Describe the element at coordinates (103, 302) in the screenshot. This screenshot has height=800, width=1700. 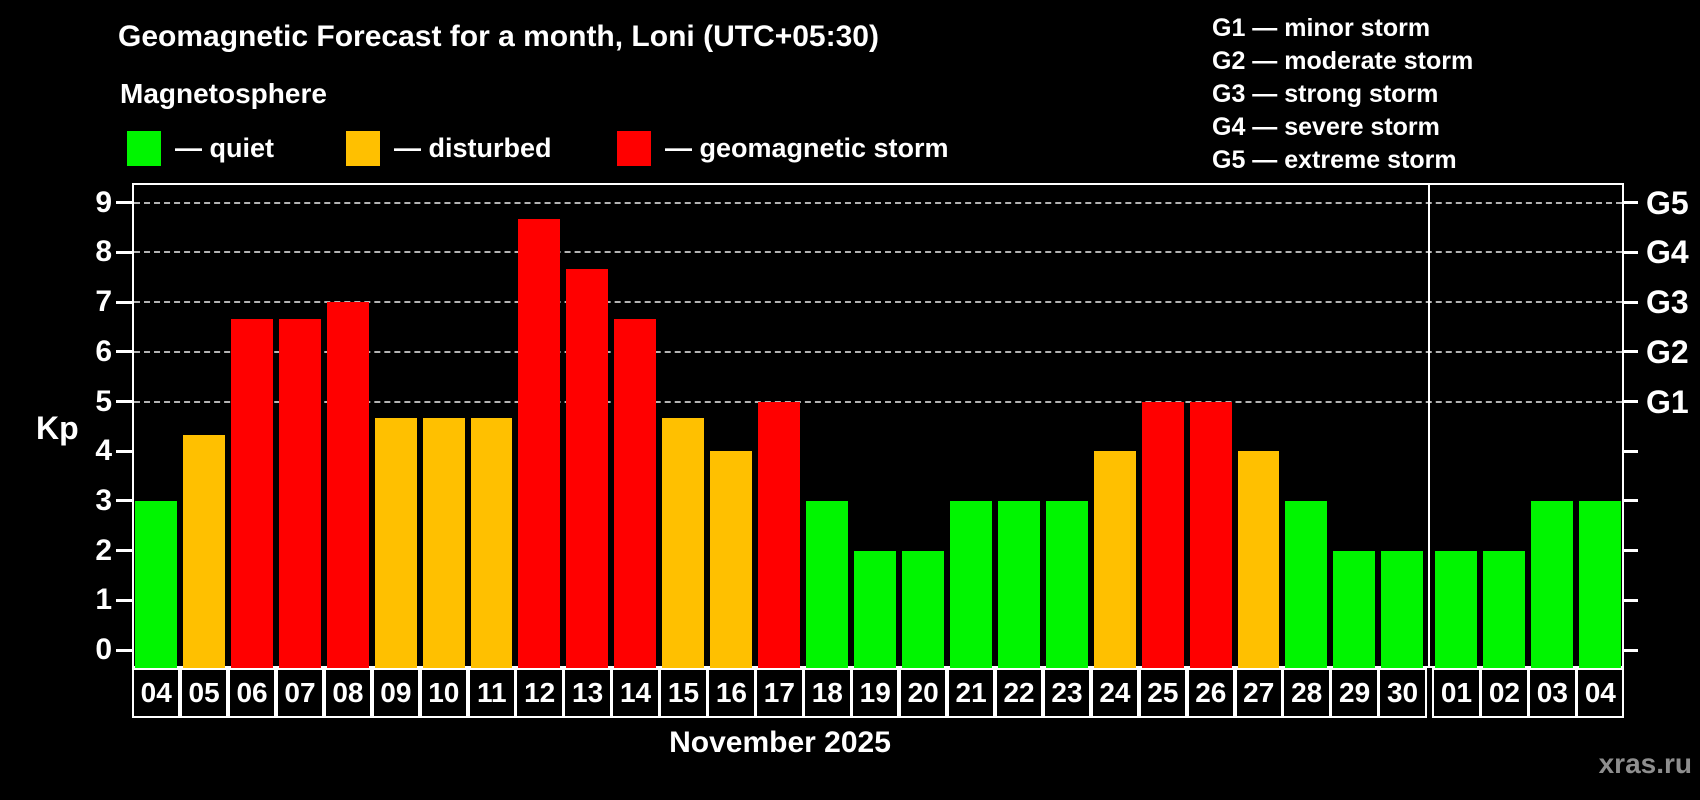
I see `y-axis-label-7: 7` at that location.